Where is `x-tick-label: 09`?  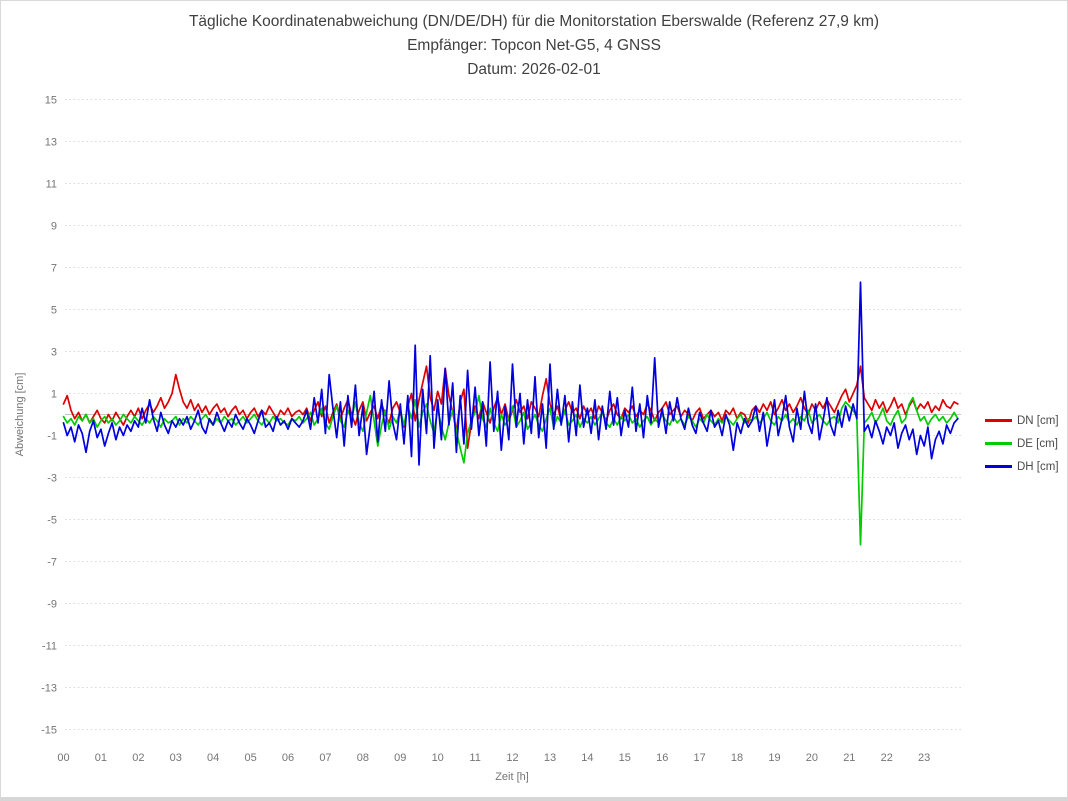 x-tick-label: 09 is located at coordinates (400, 758).